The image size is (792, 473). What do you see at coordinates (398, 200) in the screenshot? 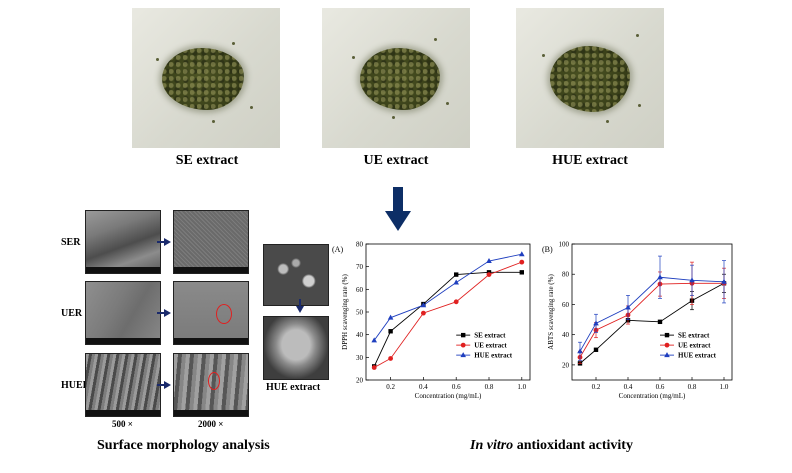
I see `flow-arrow-shaft` at bounding box center [398, 200].